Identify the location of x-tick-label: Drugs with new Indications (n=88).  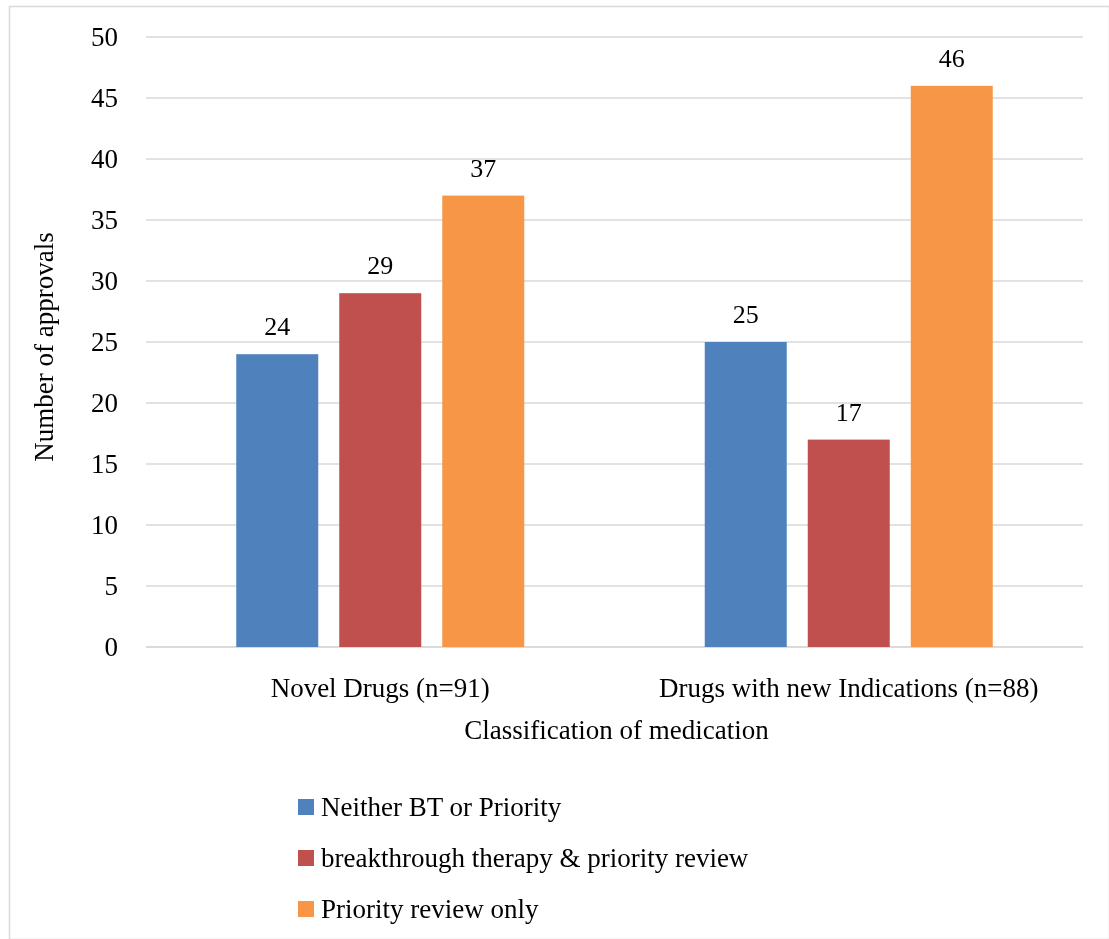
(848, 688).